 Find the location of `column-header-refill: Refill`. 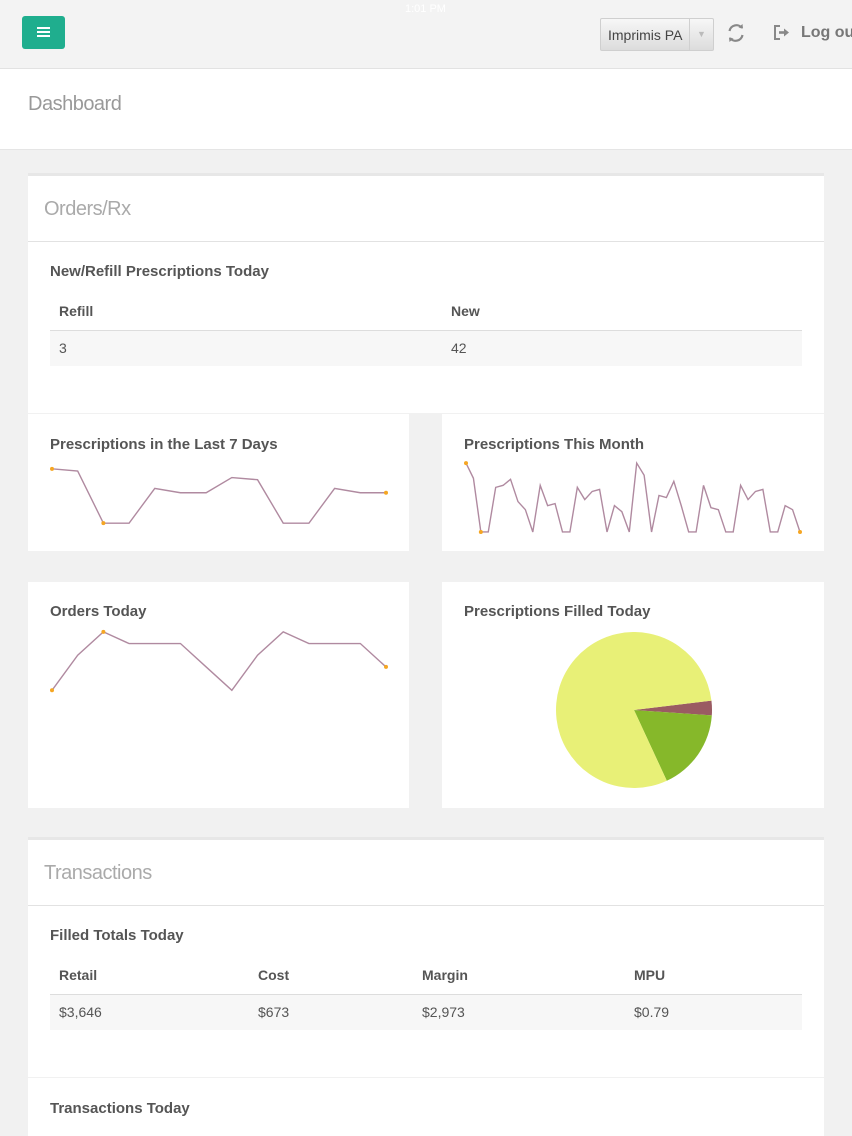

column-header-refill: Refill is located at coordinates (246, 311).